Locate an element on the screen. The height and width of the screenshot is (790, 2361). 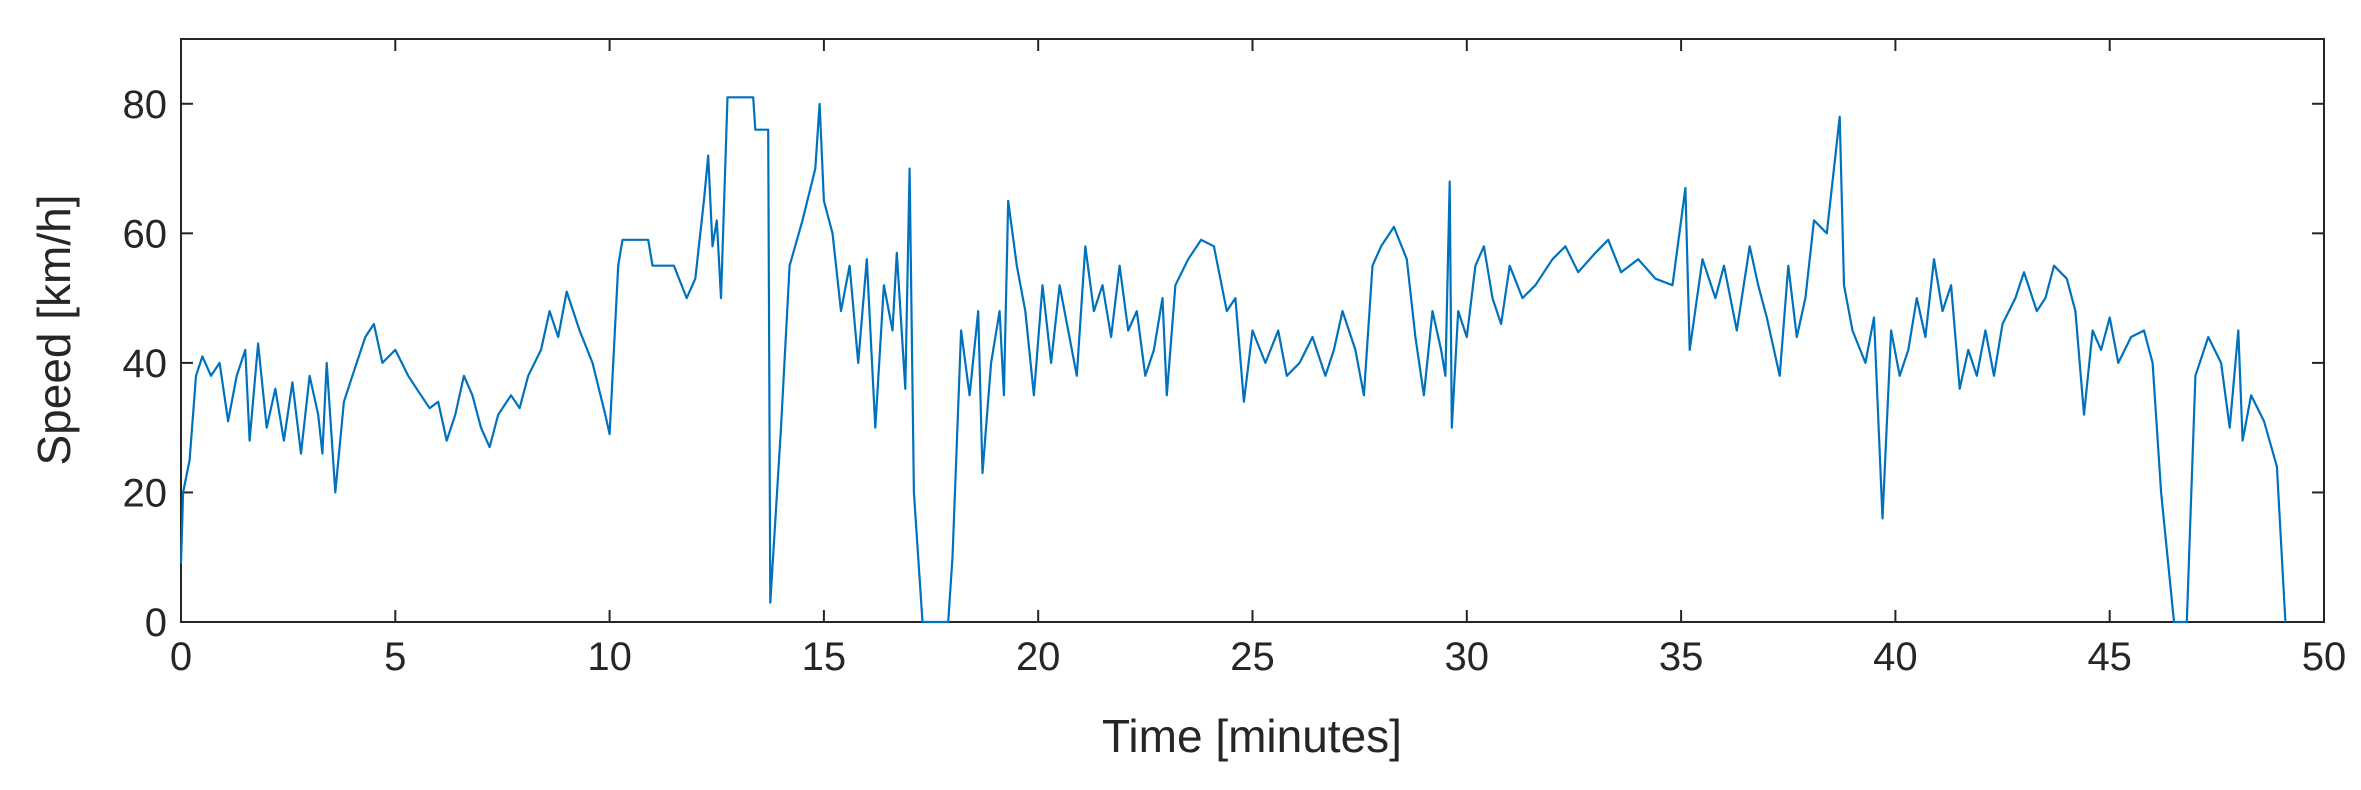
x-tick-label: 35 is located at coordinates (1681, 657).